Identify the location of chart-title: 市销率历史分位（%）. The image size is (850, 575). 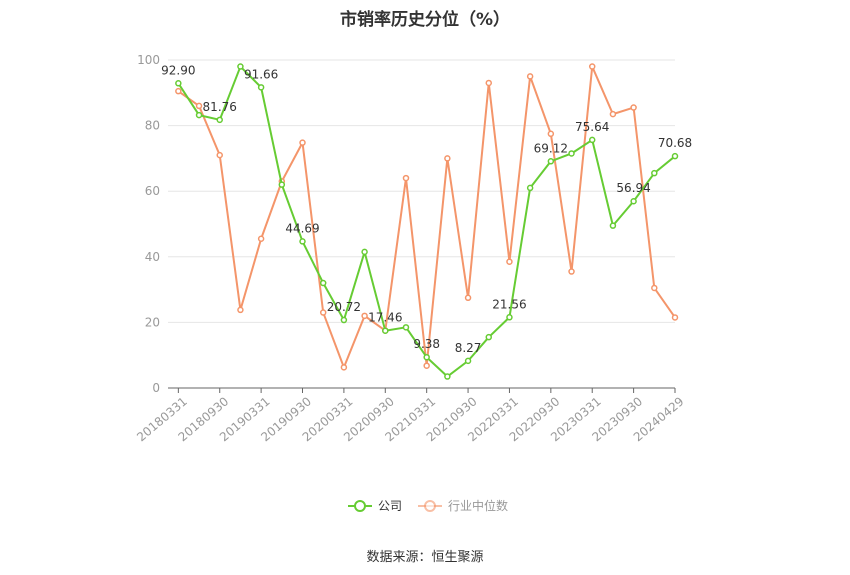
(425, 20).